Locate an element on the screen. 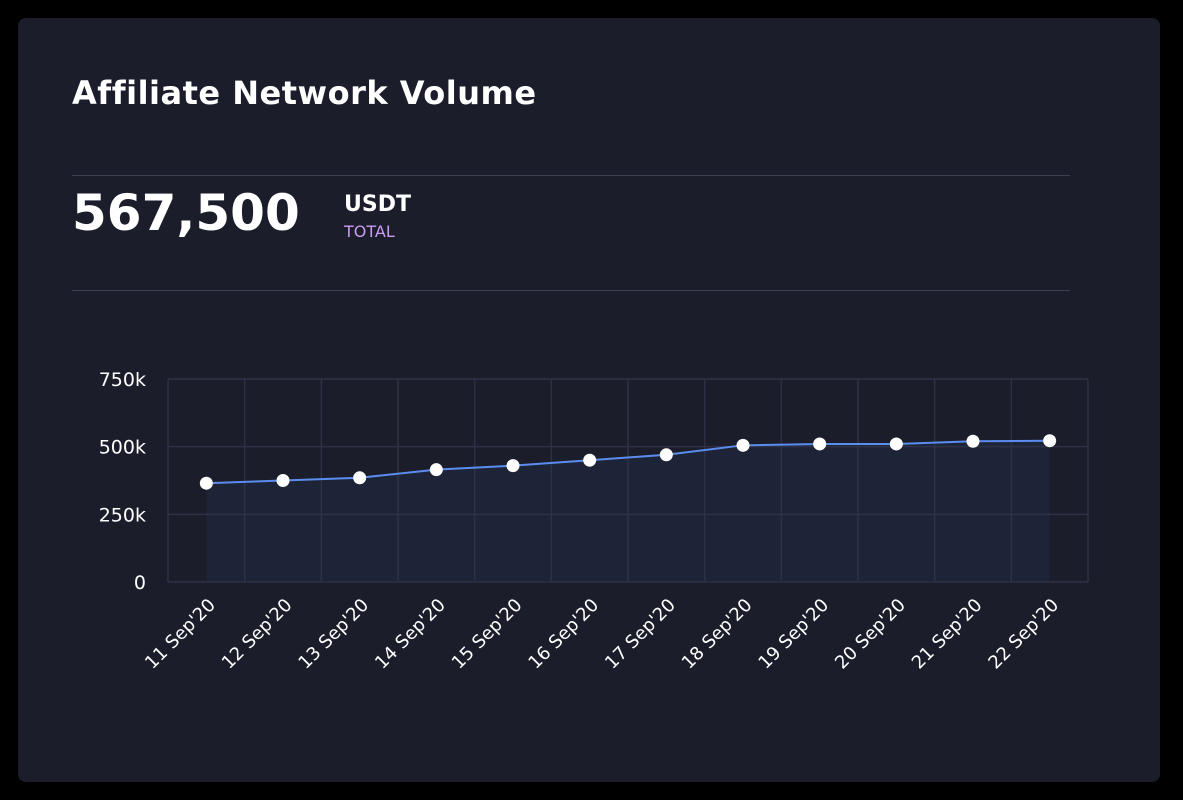  y-tick-label: 500k is located at coordinates (122, 448).